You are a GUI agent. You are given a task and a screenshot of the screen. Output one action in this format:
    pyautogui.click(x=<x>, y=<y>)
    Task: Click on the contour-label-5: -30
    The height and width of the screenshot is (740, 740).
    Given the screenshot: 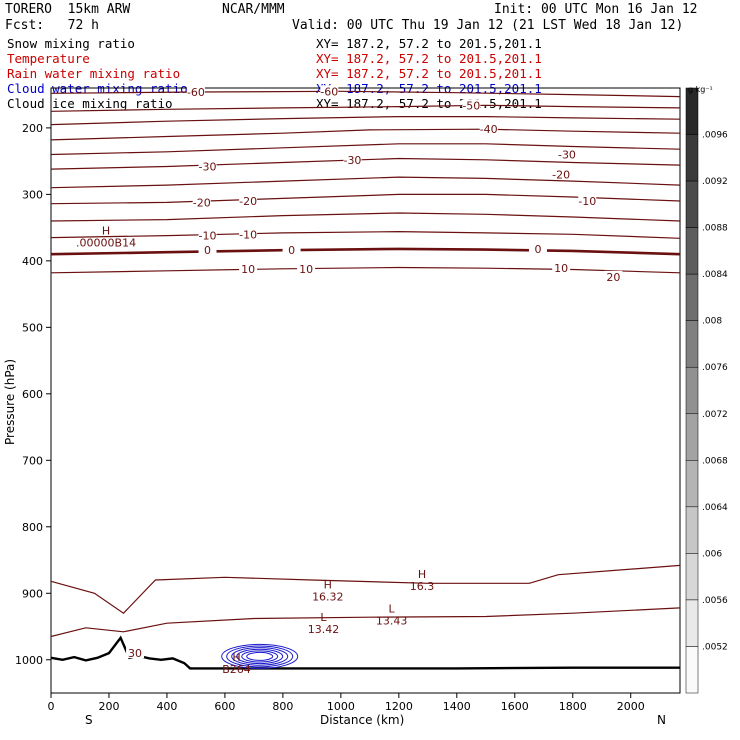 What is the action you would take?
    pyautogui.click(x=352, y=160)
    